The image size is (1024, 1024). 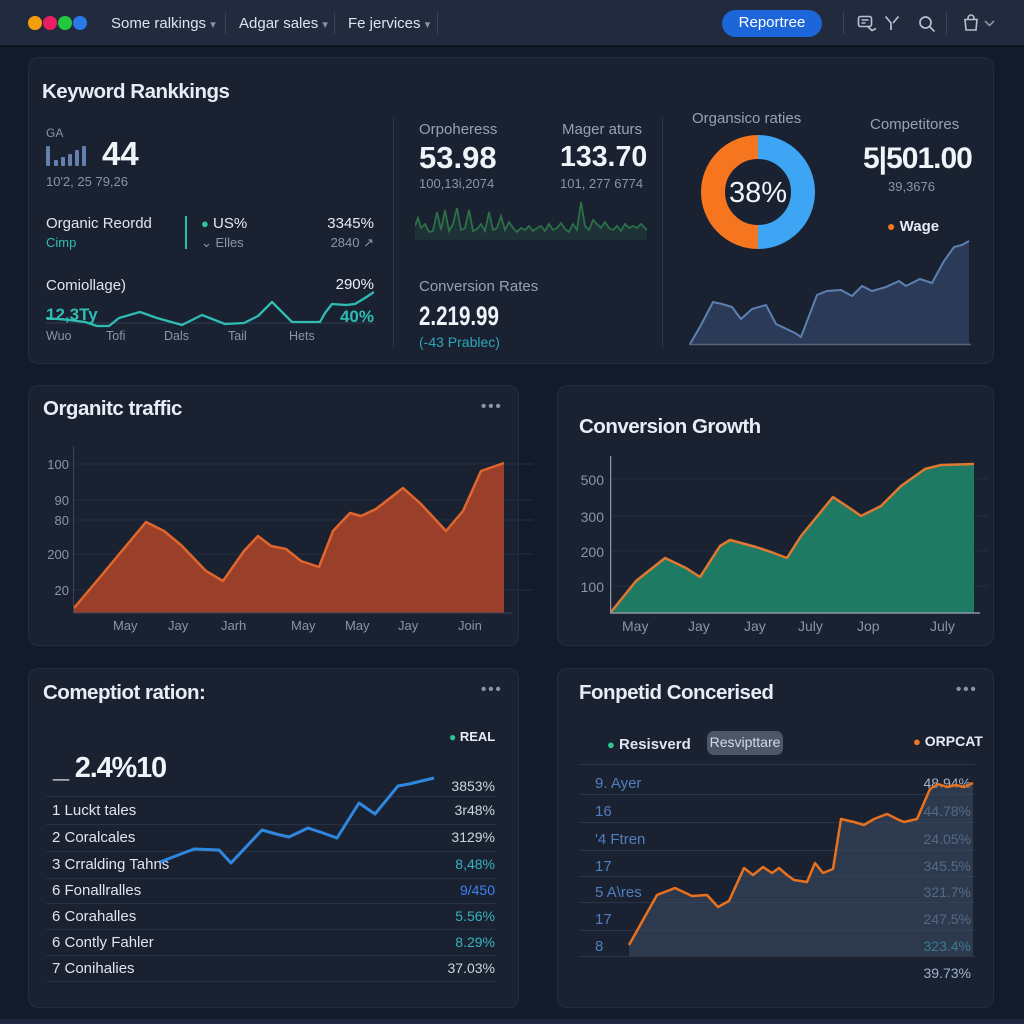 What do you see at coordinates (758, 193) in the screenshot?
I see `svg-text: 38%` at bounding box center [758, 193].